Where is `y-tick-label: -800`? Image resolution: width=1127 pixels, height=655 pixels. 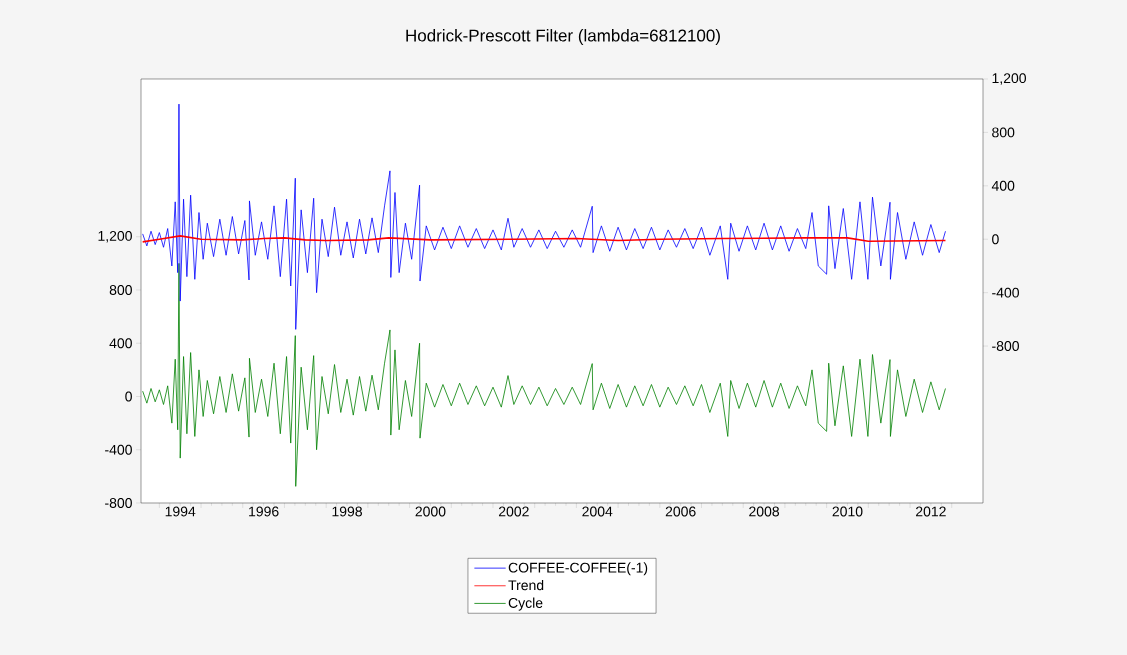 y-tick-label: -800 is located at coordinates (118, 503).